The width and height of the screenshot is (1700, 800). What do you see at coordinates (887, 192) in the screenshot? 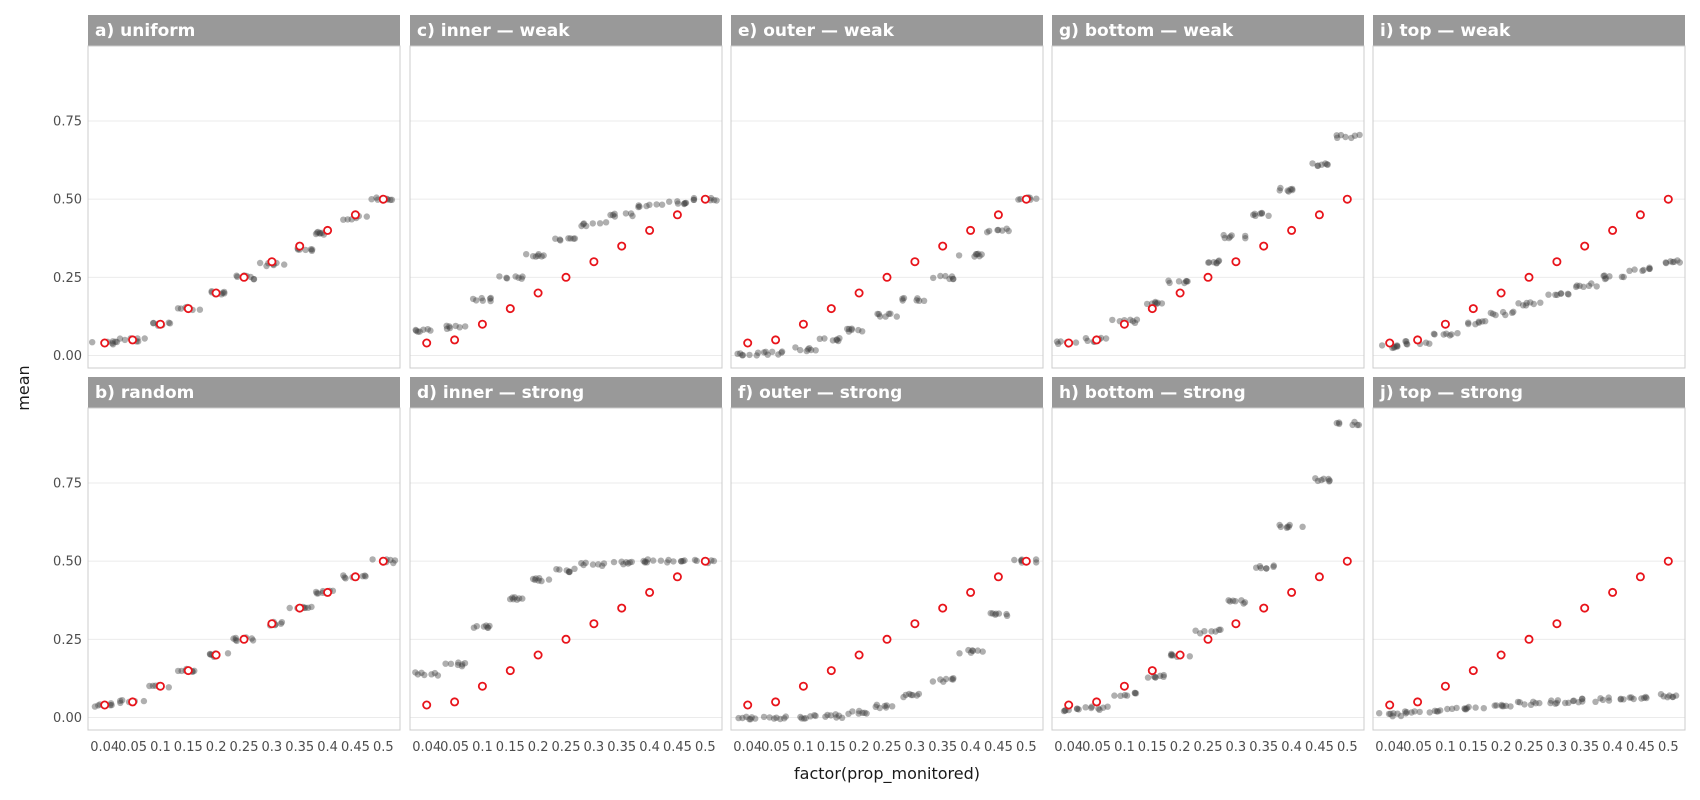
I see `panel-3: e) outer — weak` at bounding box center [887, 192].